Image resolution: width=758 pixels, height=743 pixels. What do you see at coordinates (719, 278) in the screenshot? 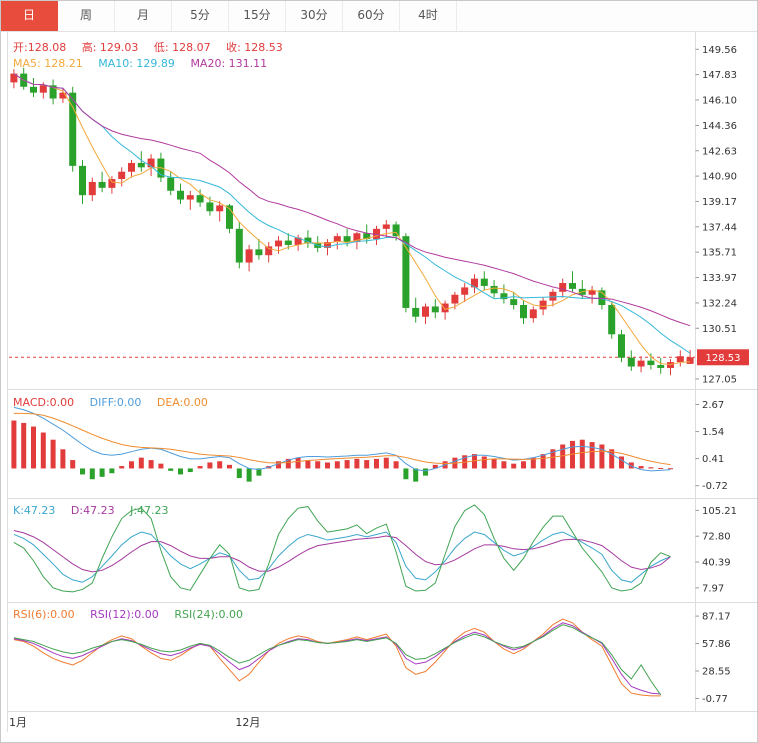
I see `y-axis-tick: 133.97` at bounding box center [719, 278].